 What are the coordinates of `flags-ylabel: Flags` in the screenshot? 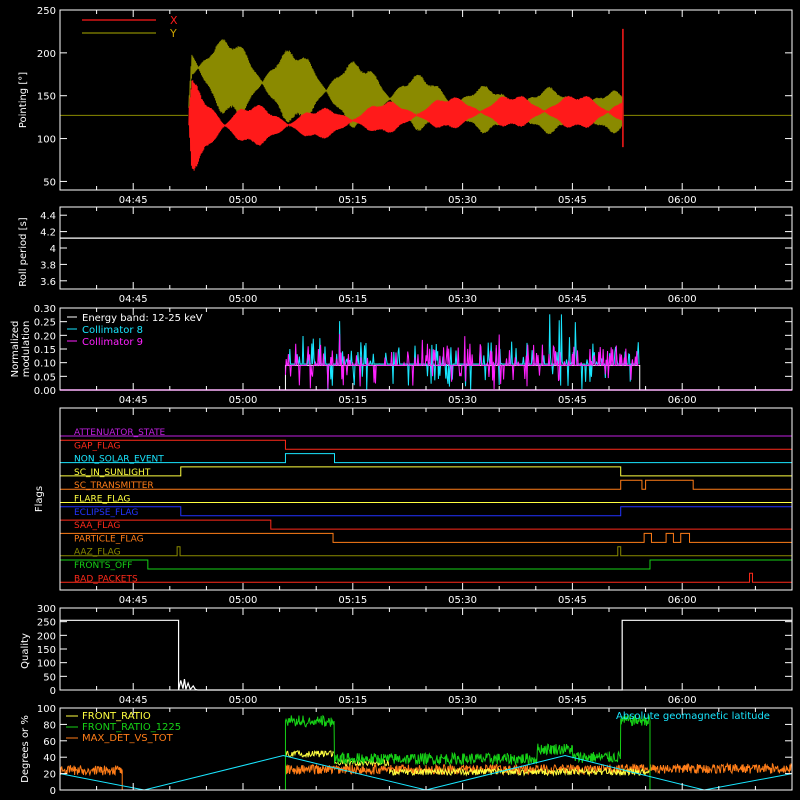 It's located at (39, 499).